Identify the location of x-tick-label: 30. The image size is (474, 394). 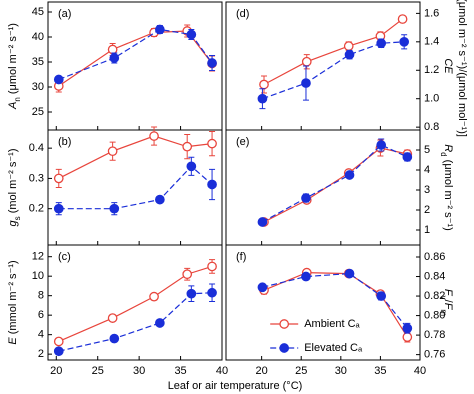
(341, 371).